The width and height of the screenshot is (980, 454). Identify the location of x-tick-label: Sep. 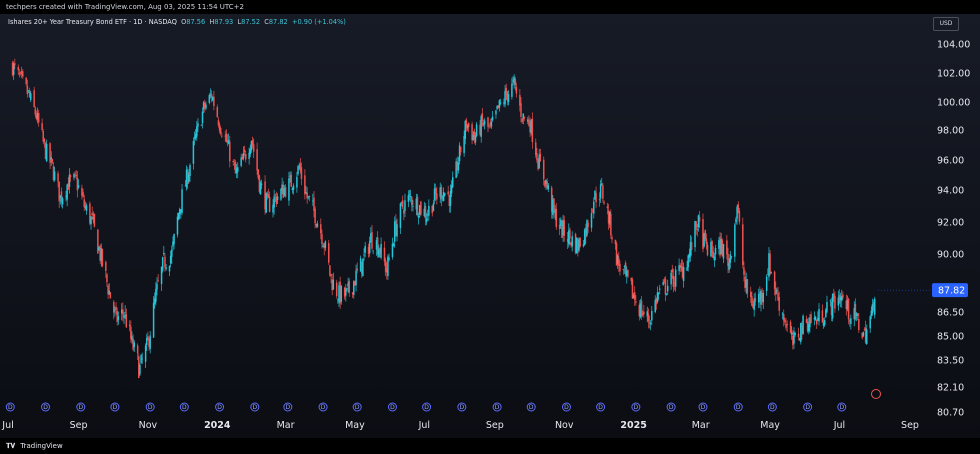
(910, 425).